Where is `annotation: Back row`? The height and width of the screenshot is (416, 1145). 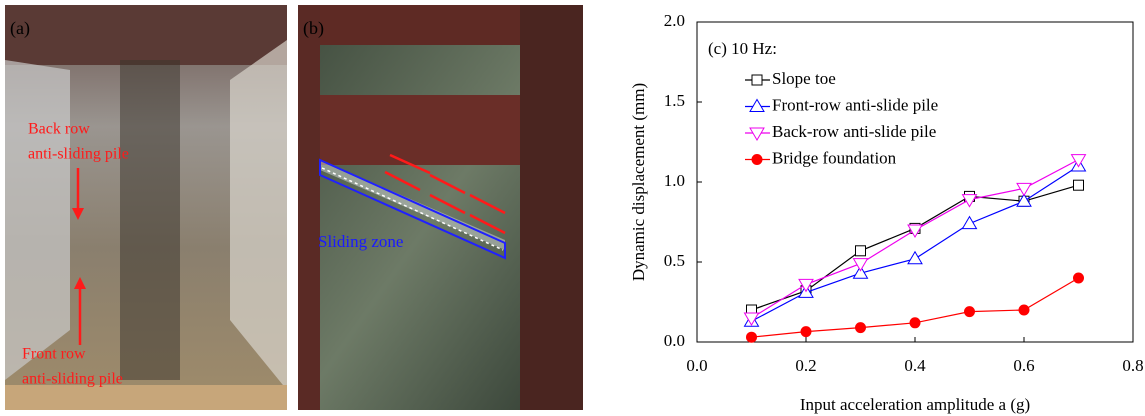
annotation: Back row is located at coordinates (59, 129).